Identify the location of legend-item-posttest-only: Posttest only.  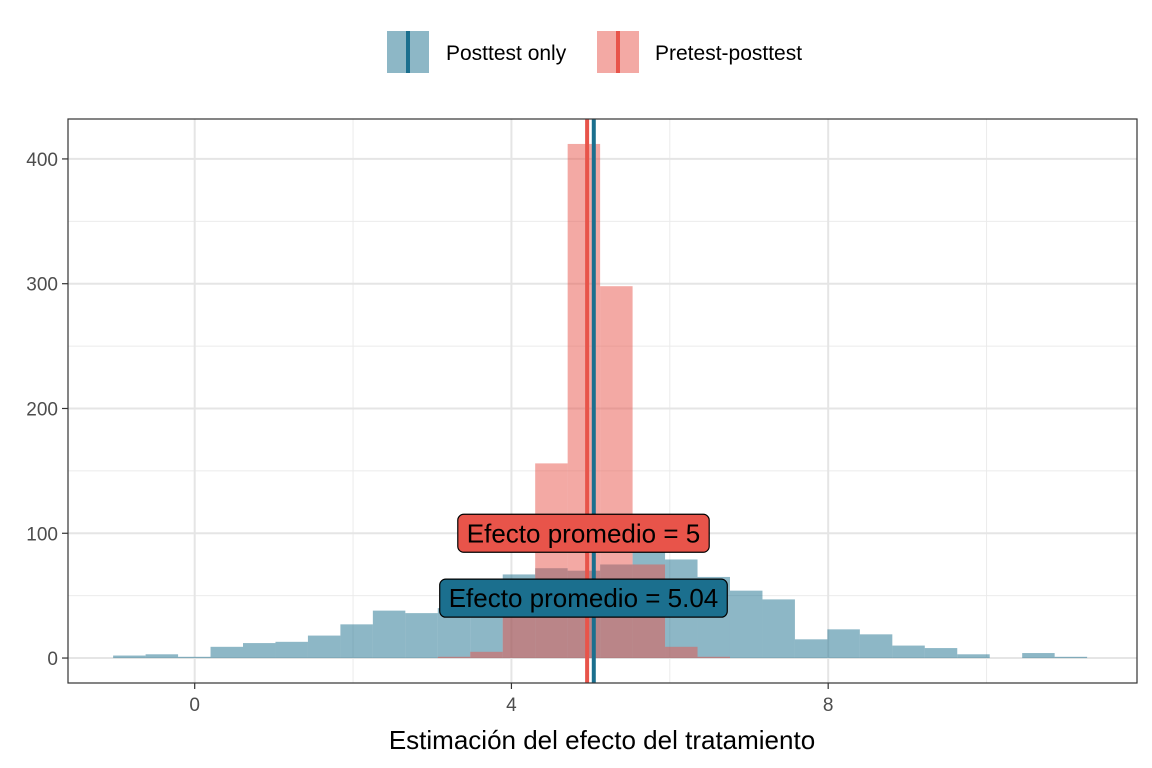
(477, 52).